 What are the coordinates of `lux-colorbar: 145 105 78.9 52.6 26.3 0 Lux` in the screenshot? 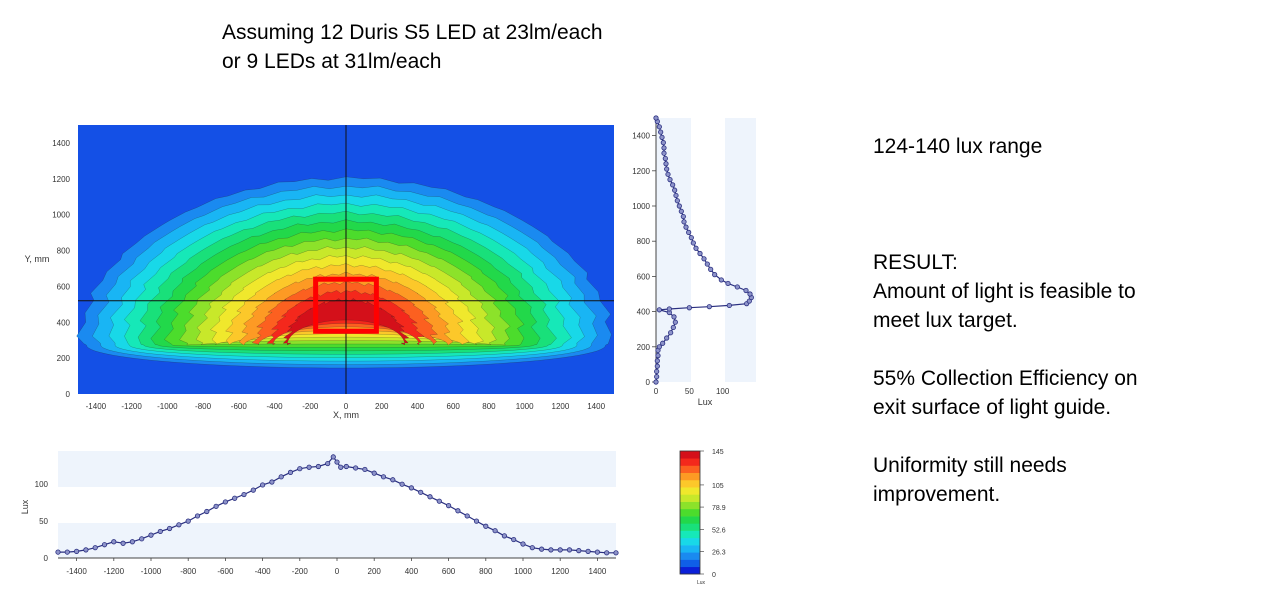 It's located at (702, 517).